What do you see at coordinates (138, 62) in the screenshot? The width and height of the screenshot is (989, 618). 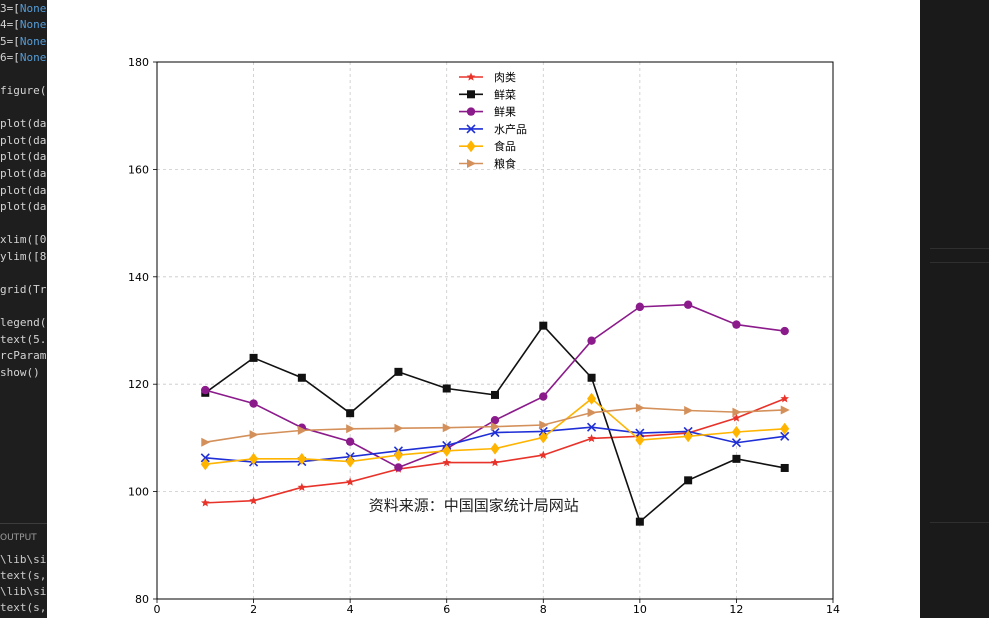 I see `y-tick-label: 180` at bounding box center [138, 62].